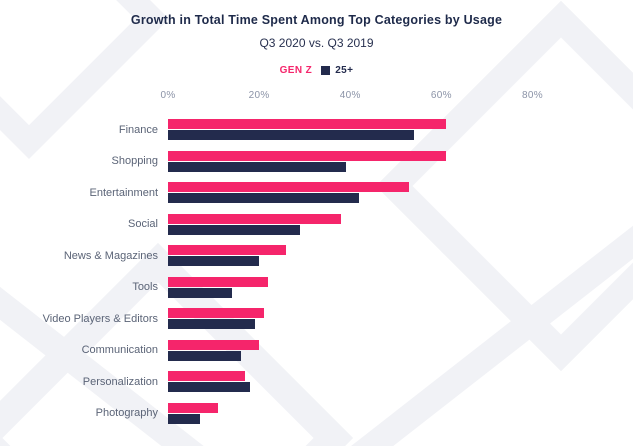  Describe the element at coordinates (344, 70) in the screenshot. I see `legend-label-25plus: 25+` at that location.